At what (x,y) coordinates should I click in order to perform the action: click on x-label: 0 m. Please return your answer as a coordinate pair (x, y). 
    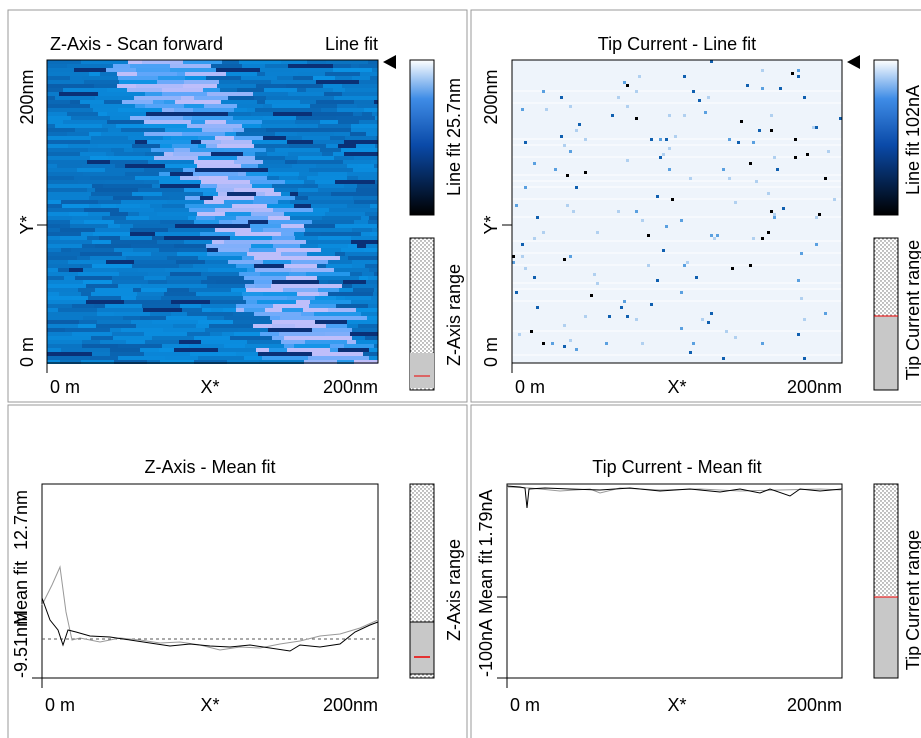
    Looking at the image, I should click on (65, 387).